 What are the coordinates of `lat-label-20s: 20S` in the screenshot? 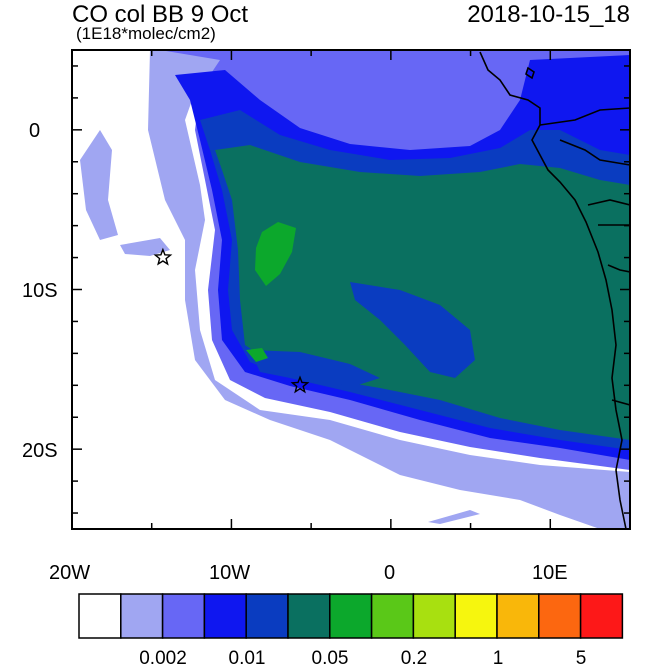 It's located at (40, 451).